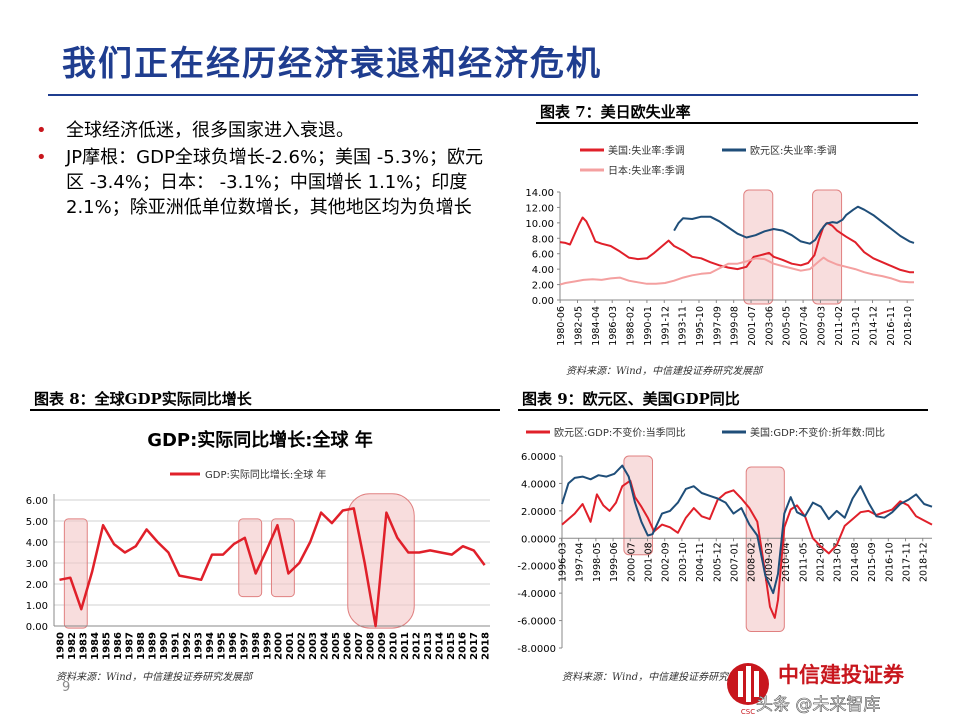 The height and width of the screenshot is (724, 960). What do you see at coordinates (348, 646) in the screenshot?
I see `x-tick-label: 2006` at bounding box center [348, 646].